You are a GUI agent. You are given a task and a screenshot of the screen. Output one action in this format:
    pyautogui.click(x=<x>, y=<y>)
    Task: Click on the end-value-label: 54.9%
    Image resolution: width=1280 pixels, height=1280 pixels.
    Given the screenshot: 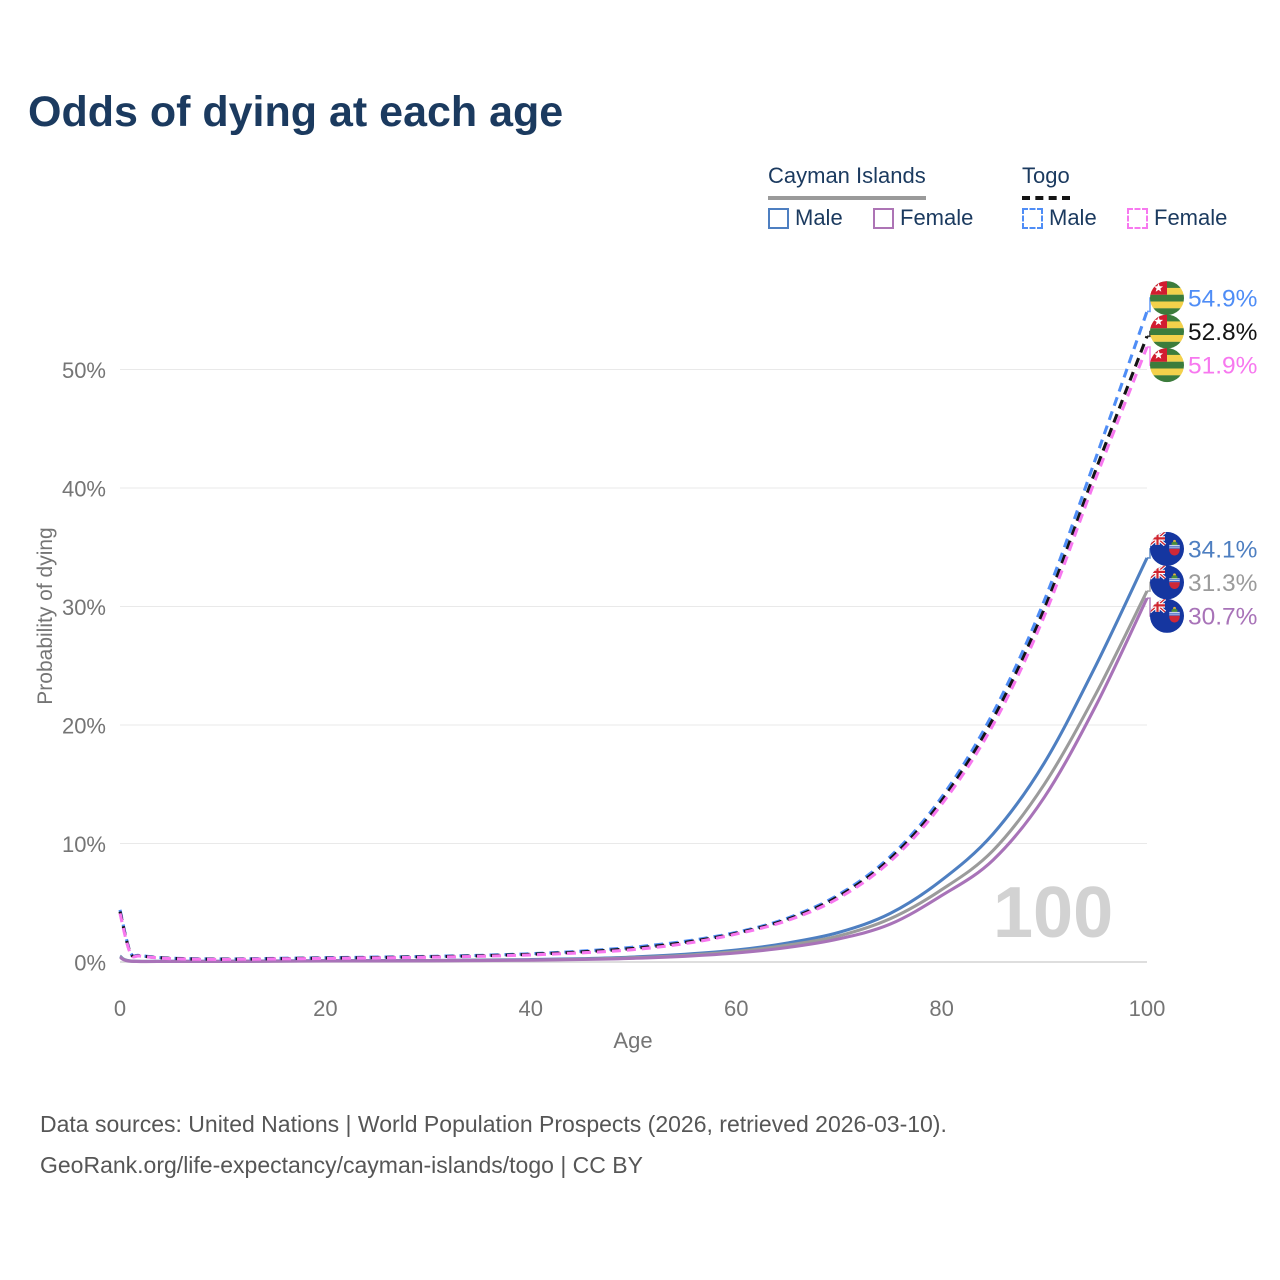 What is the action you would take?
    pyautogui.click(x=1222, y=299)
    